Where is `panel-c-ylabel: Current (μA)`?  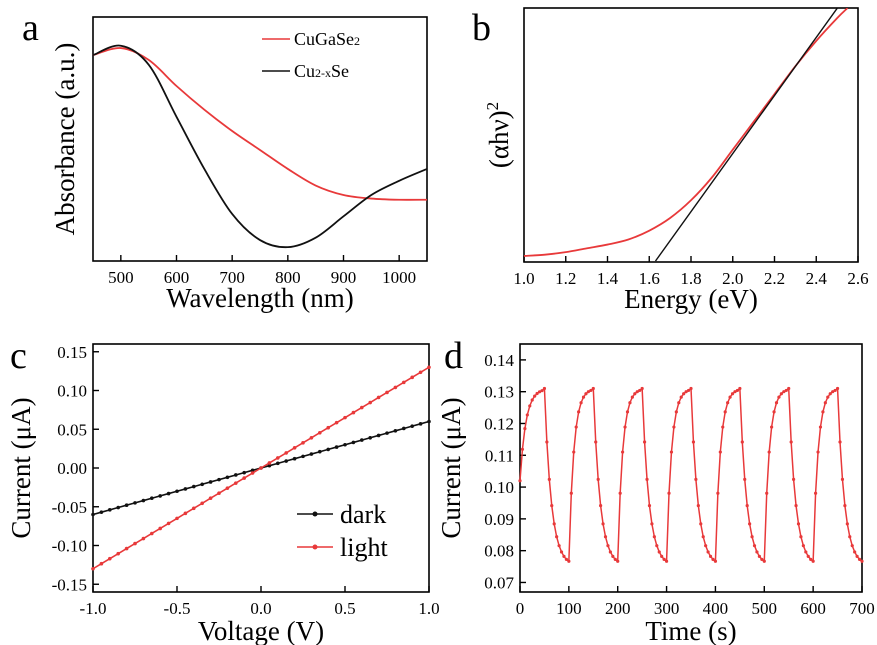
panel-c-ylabel: Current (μA) is located at coordinates (21, 467).